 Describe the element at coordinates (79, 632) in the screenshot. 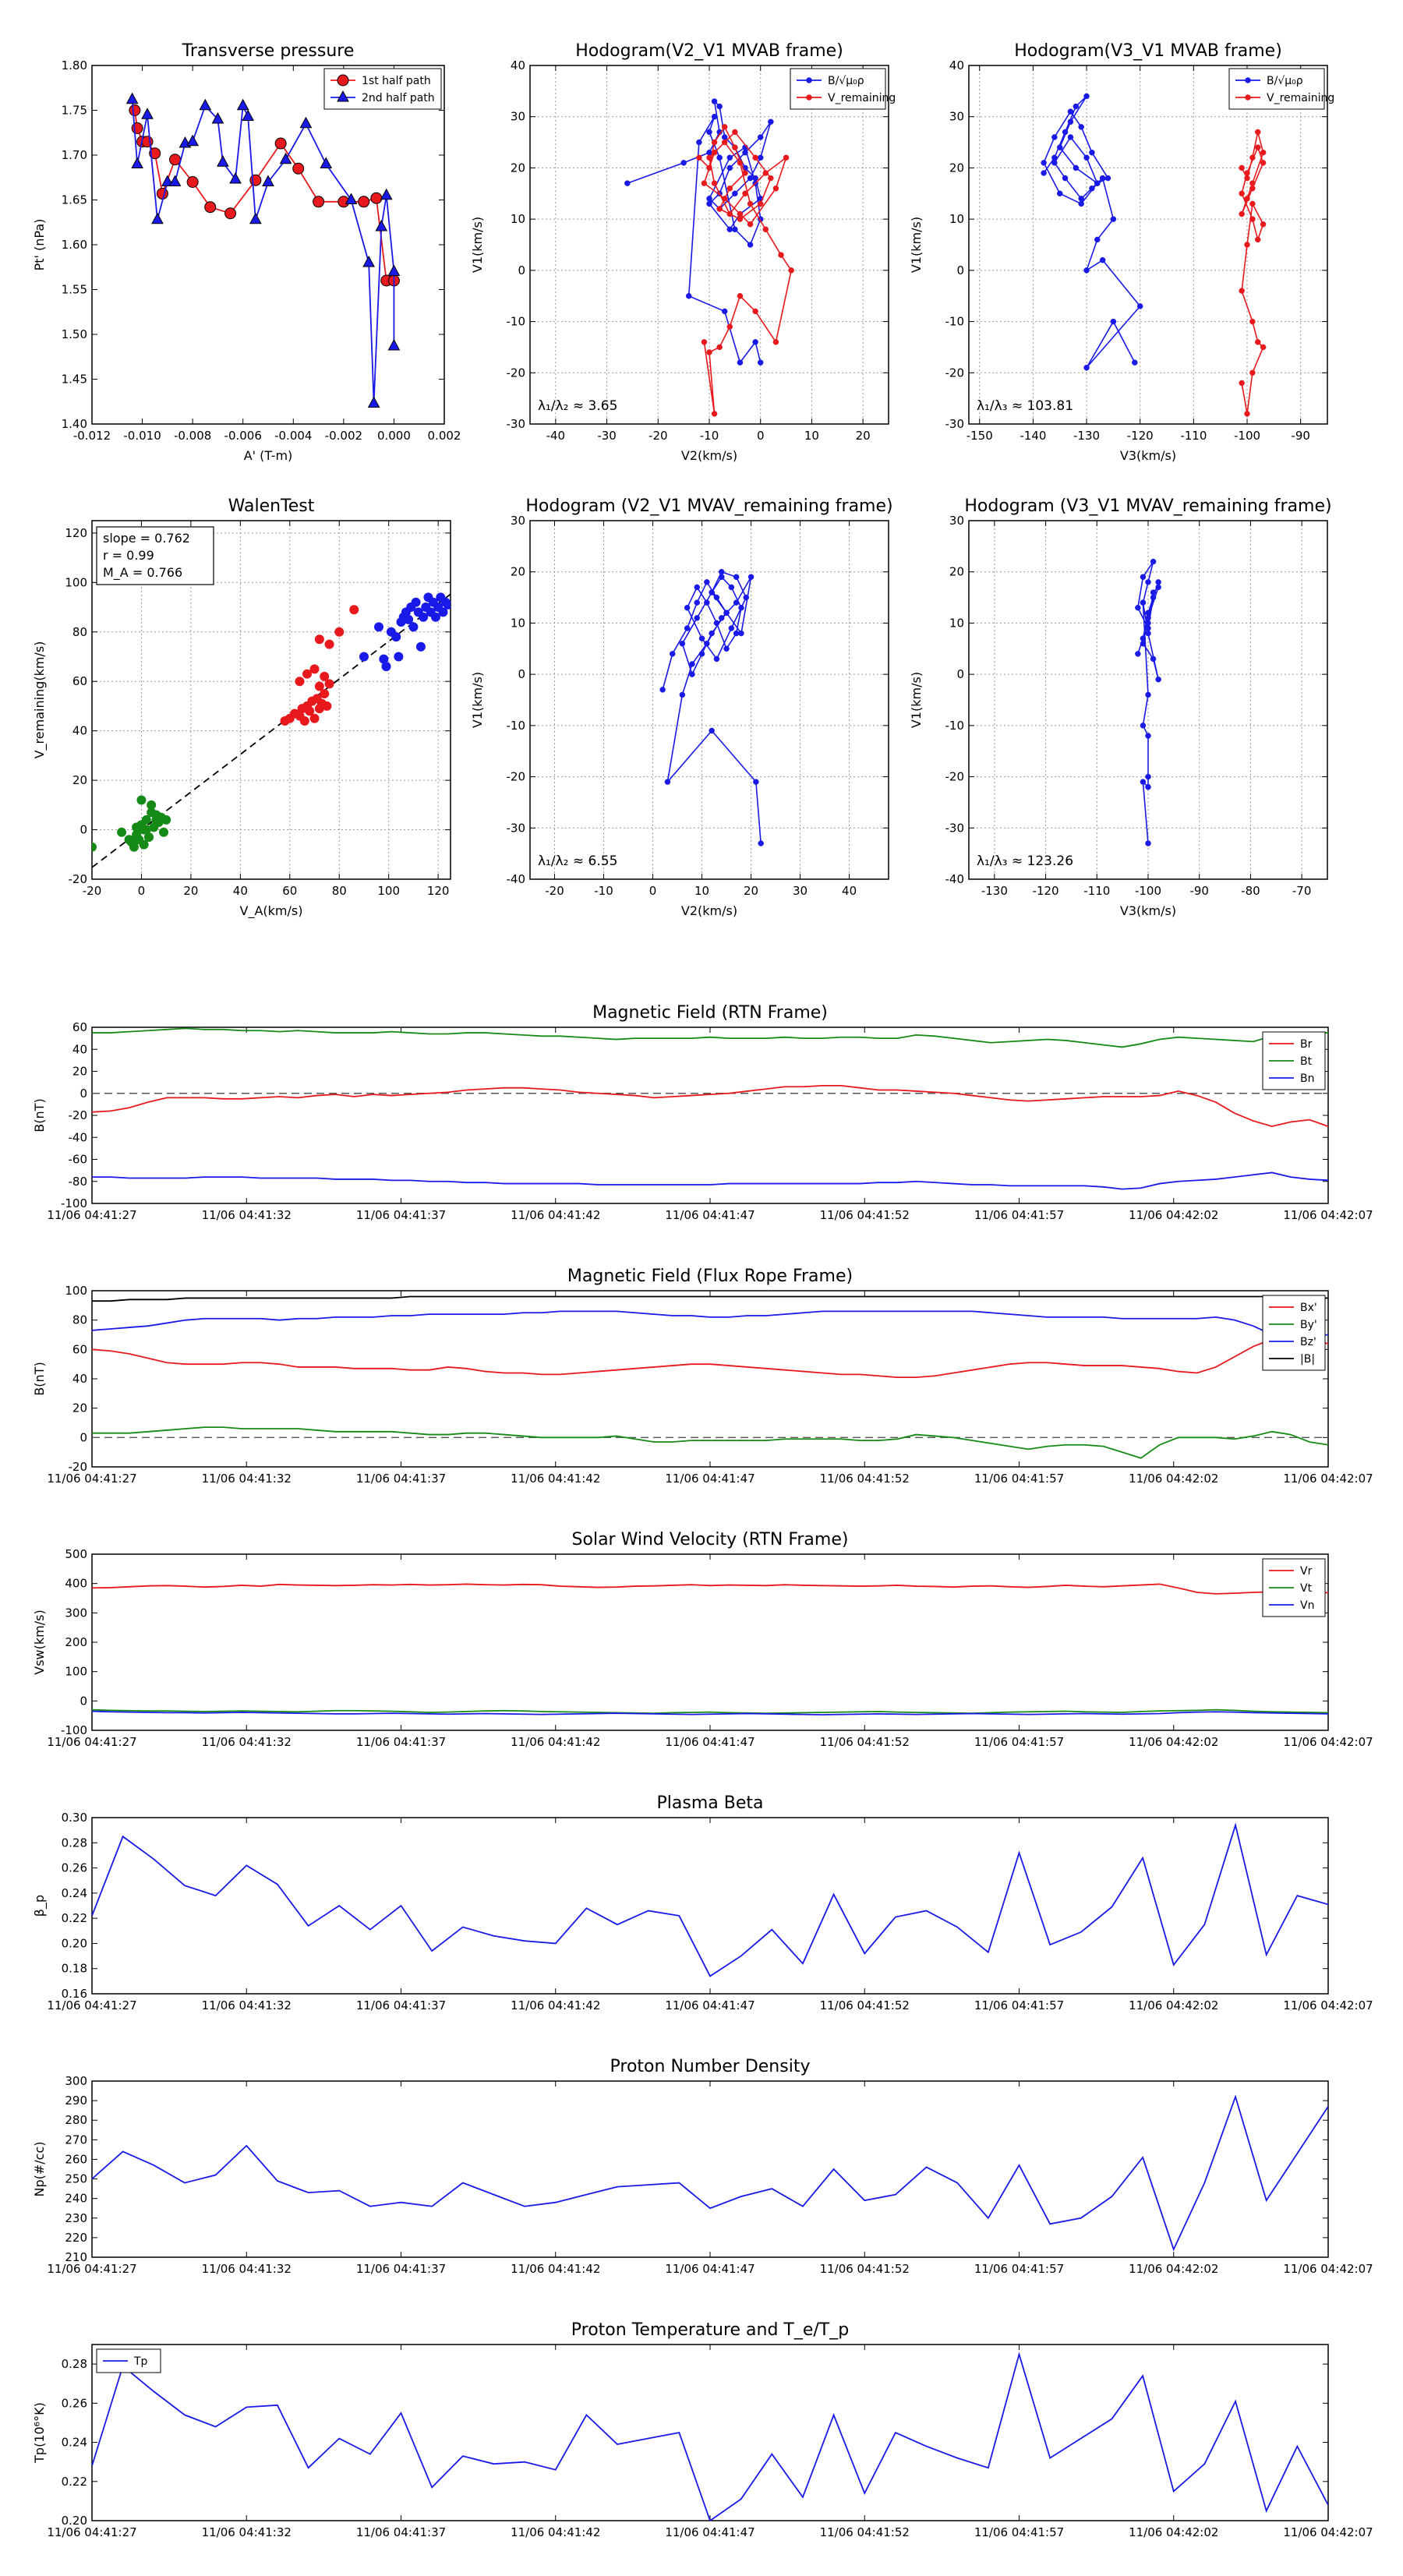

I see `y-tick-label: 80` at that location.